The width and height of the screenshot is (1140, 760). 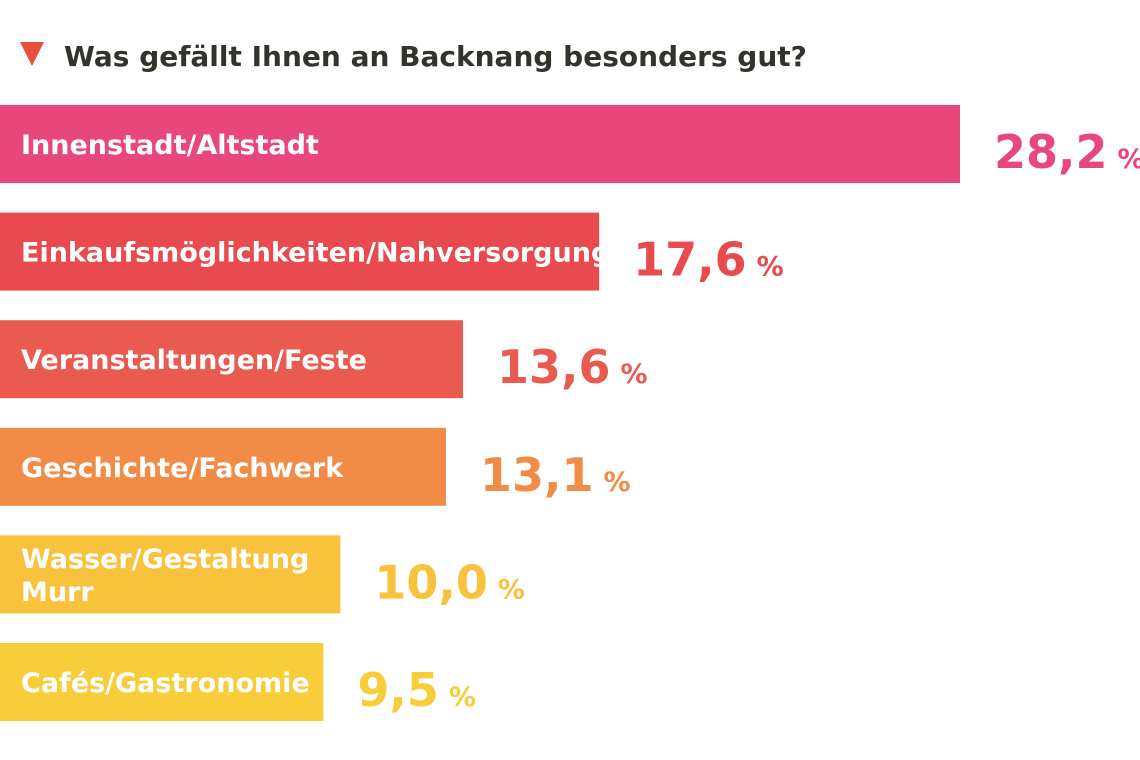 I want to click on bar-value-label: 10,0%, so click(x=449, y=582).